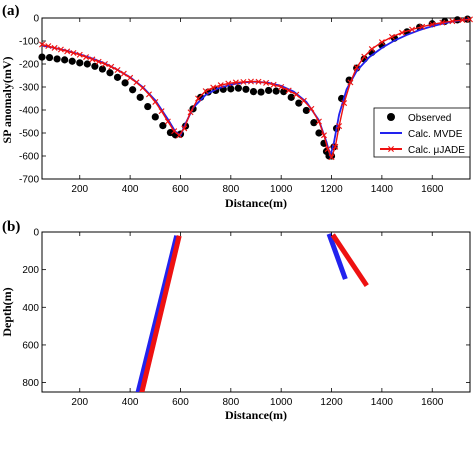 Image resolution: width=474 pixels, height=450 pixels. What do you see at coordinates (7, 99) in the screenshot?
I see `panel-a-y-axis-label: SP anomaly(mV)` at bounding box center [7, 99].